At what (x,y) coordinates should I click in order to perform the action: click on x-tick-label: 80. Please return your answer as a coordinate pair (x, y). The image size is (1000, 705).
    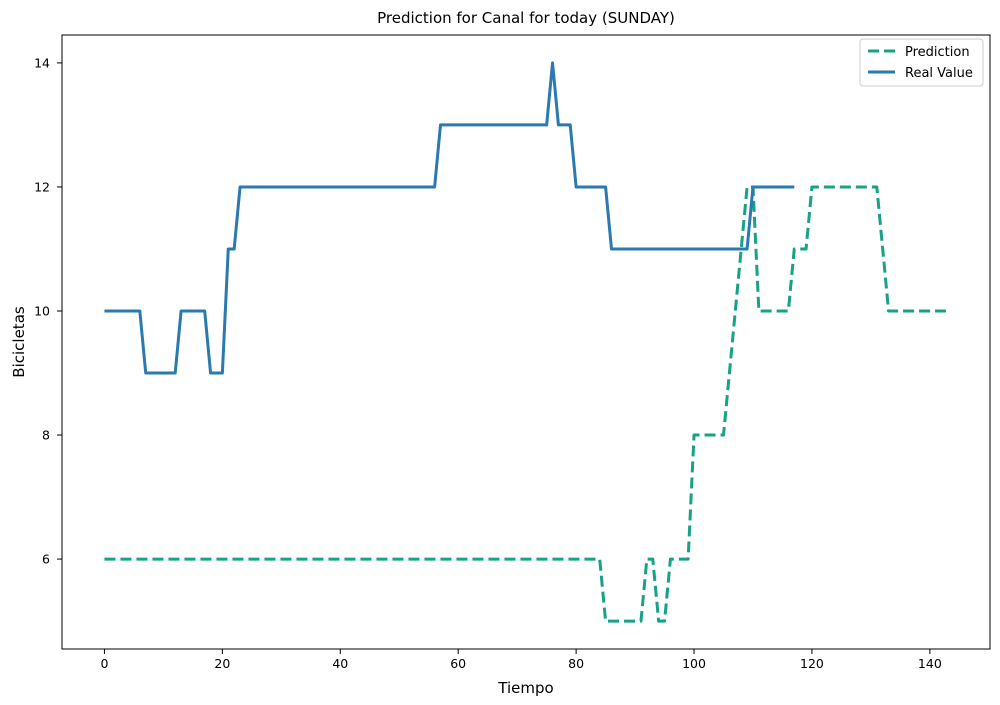
    Looking at the image, I should click on (576, 663).